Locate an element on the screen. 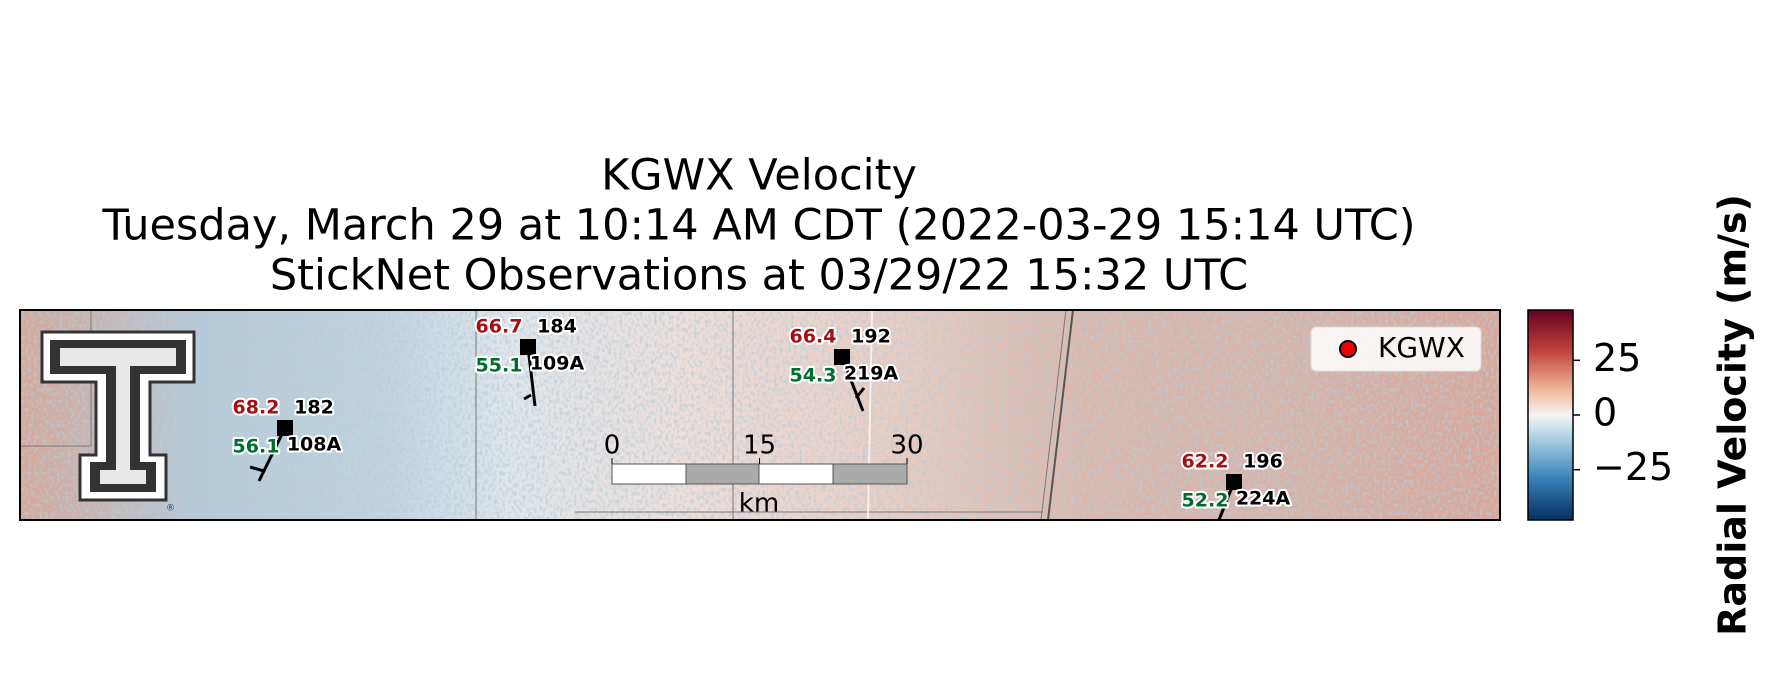 The image size is (1773, 694). dewpoint: 54.3 is located at coordinates (813, 376).